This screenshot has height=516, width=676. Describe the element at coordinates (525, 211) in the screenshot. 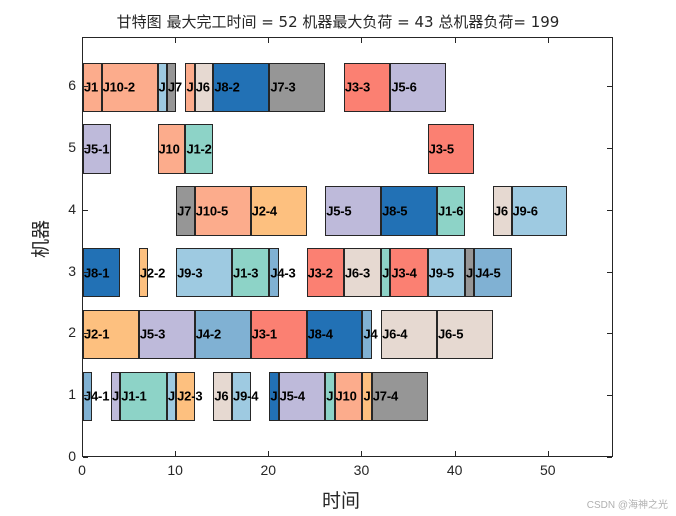

I see `task-label: J9-6` at that location.